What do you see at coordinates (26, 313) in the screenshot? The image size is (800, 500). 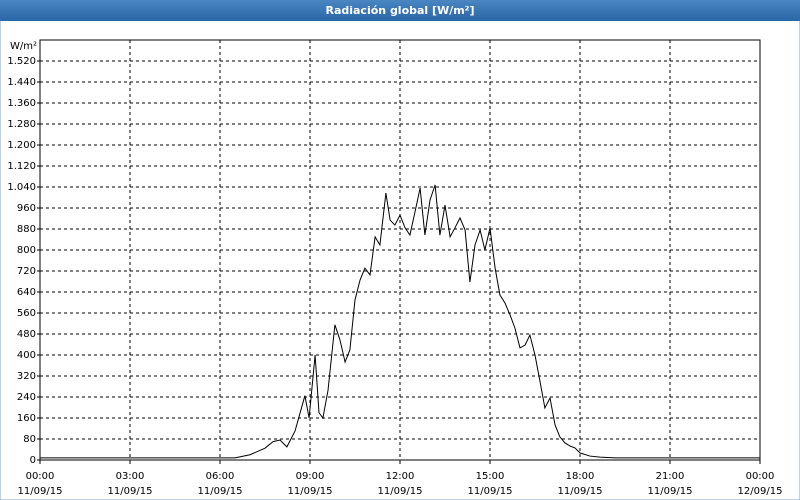 I see `y-tick-label: 560` at bounding box center [26, 313].